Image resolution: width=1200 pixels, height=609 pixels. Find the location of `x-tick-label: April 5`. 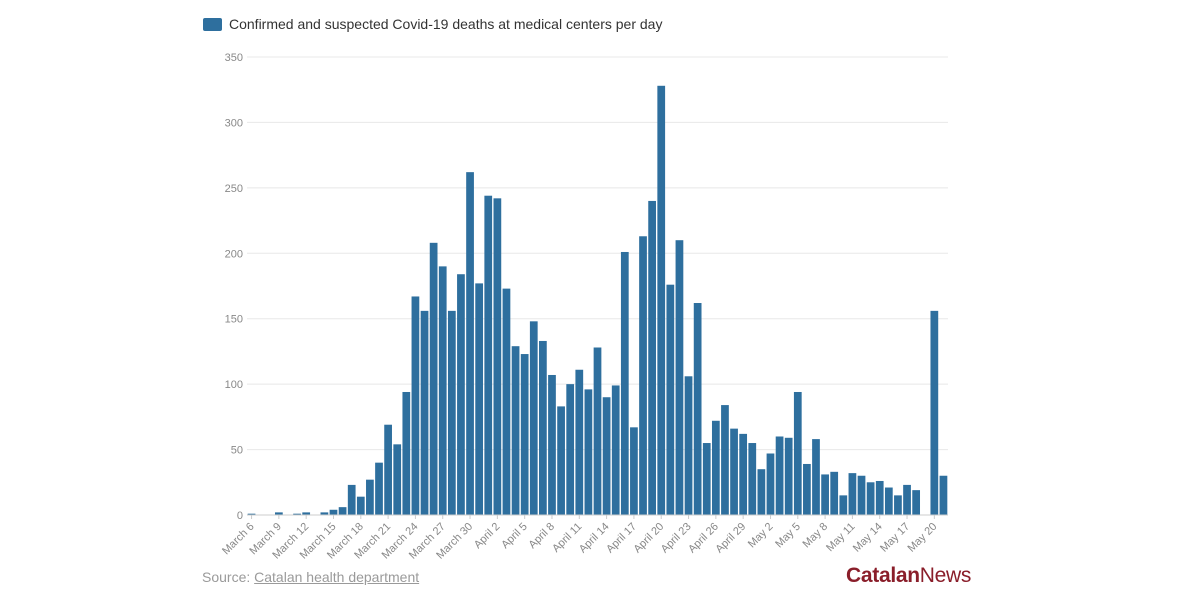

x-tick-label: April 5 is located at coordinates (514, 536).